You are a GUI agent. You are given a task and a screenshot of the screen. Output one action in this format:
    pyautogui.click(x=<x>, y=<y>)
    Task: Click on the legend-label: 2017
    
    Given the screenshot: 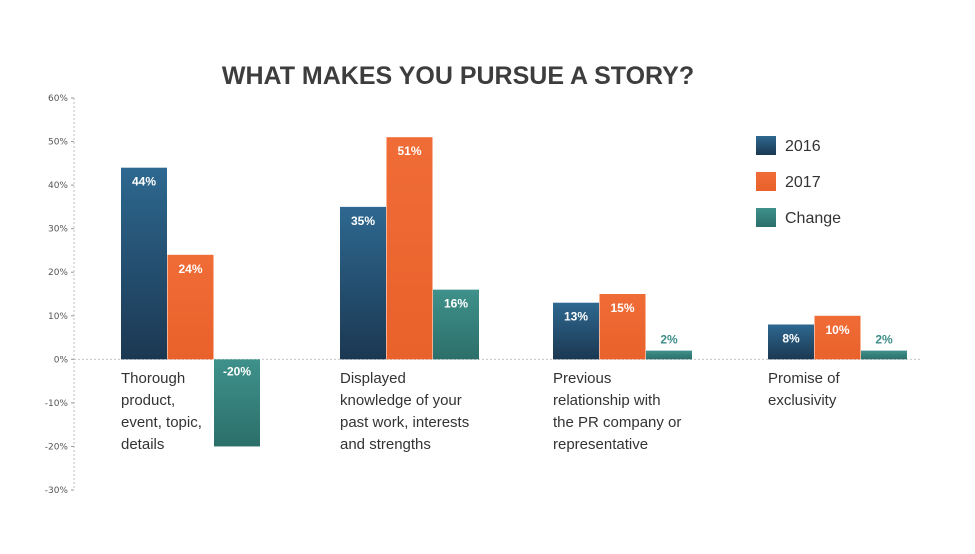 What is the action you would take?
    pyautogui.click(x=803, y=182)
    